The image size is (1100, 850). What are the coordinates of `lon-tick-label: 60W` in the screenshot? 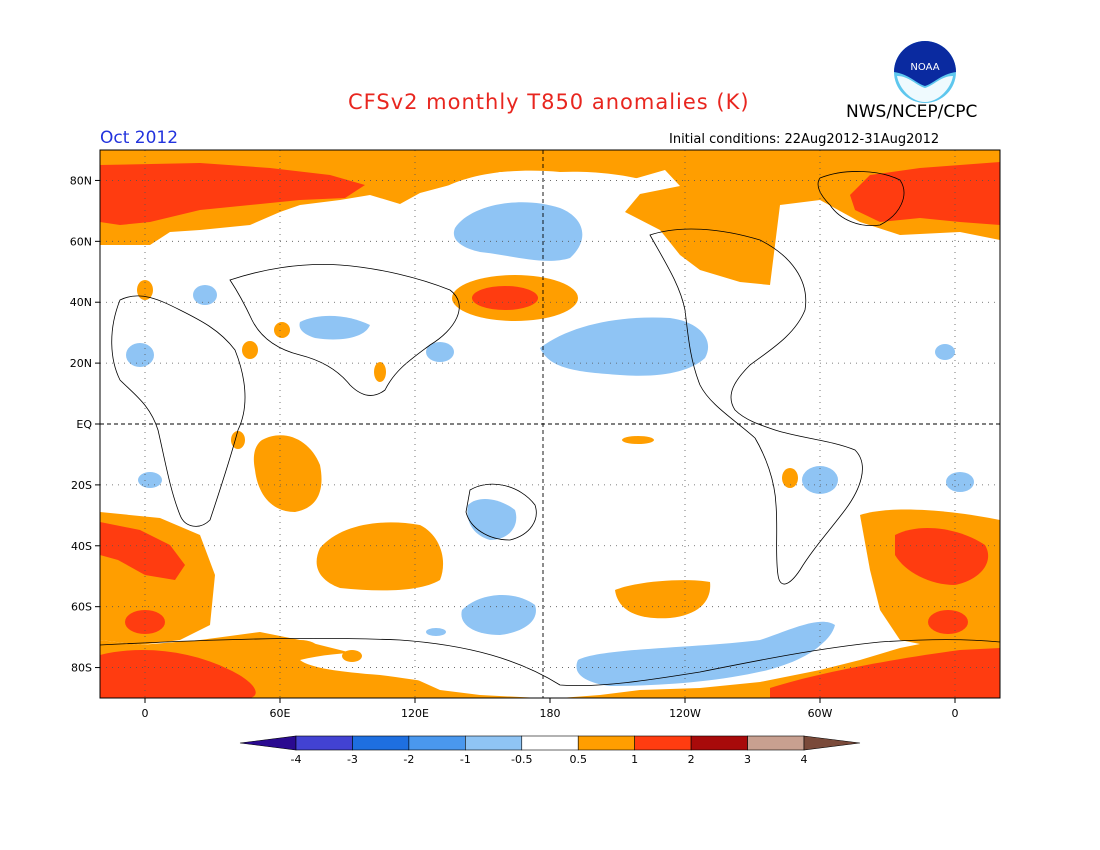 It's located at (820, 713).